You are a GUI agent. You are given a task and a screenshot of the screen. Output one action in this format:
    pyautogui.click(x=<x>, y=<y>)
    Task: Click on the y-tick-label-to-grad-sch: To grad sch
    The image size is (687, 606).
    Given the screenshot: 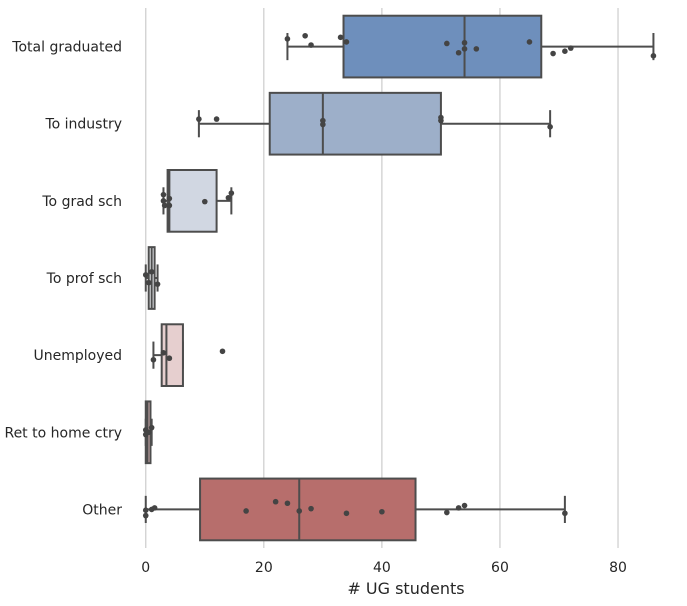 What is the action you would take?
    pyautogui.click(x=81, y=202)
    